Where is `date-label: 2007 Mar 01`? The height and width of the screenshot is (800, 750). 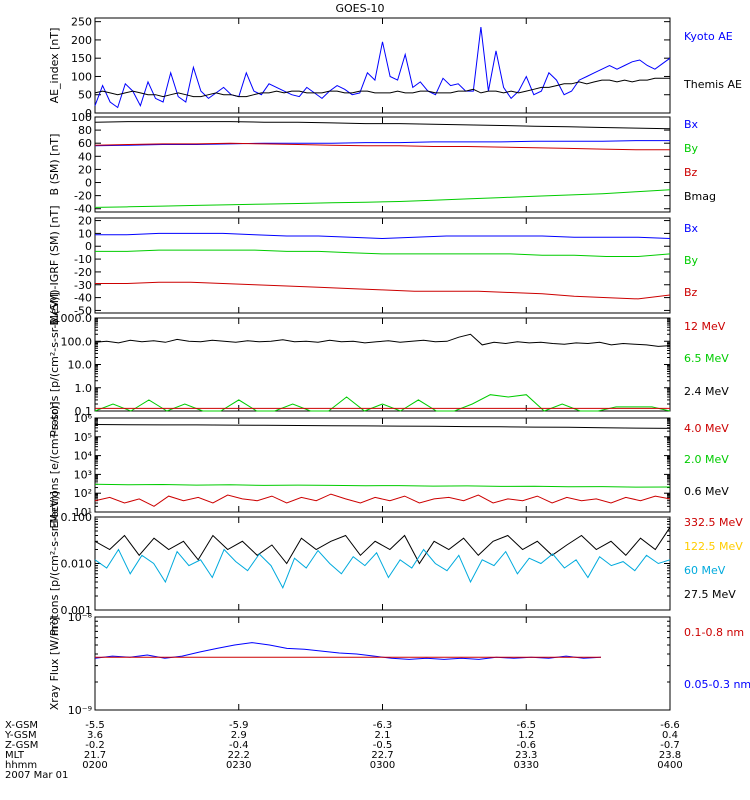
date-label: 2007 Mar 01 is located at coordinates (36, 775).